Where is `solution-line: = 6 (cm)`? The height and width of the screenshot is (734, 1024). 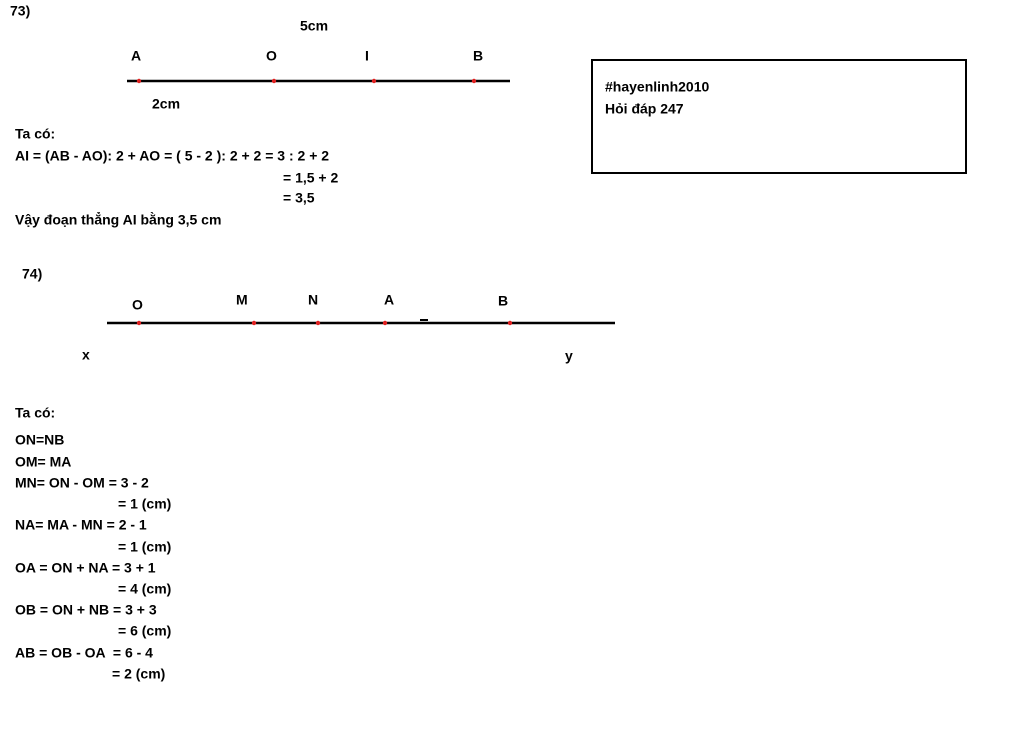
solution-line: = 6 (cm) is located at coordinates (144, 631).